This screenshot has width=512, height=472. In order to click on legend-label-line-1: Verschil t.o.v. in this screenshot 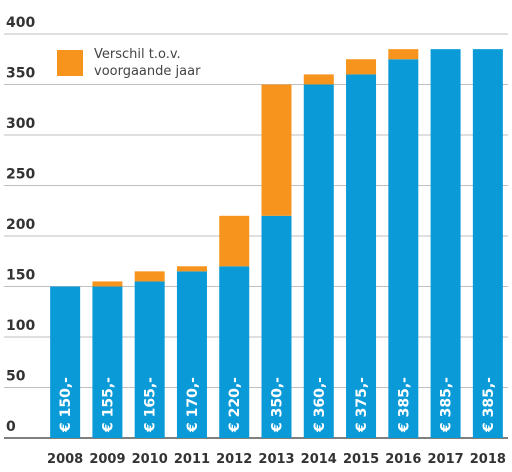, I will do `click(137, 54)`.